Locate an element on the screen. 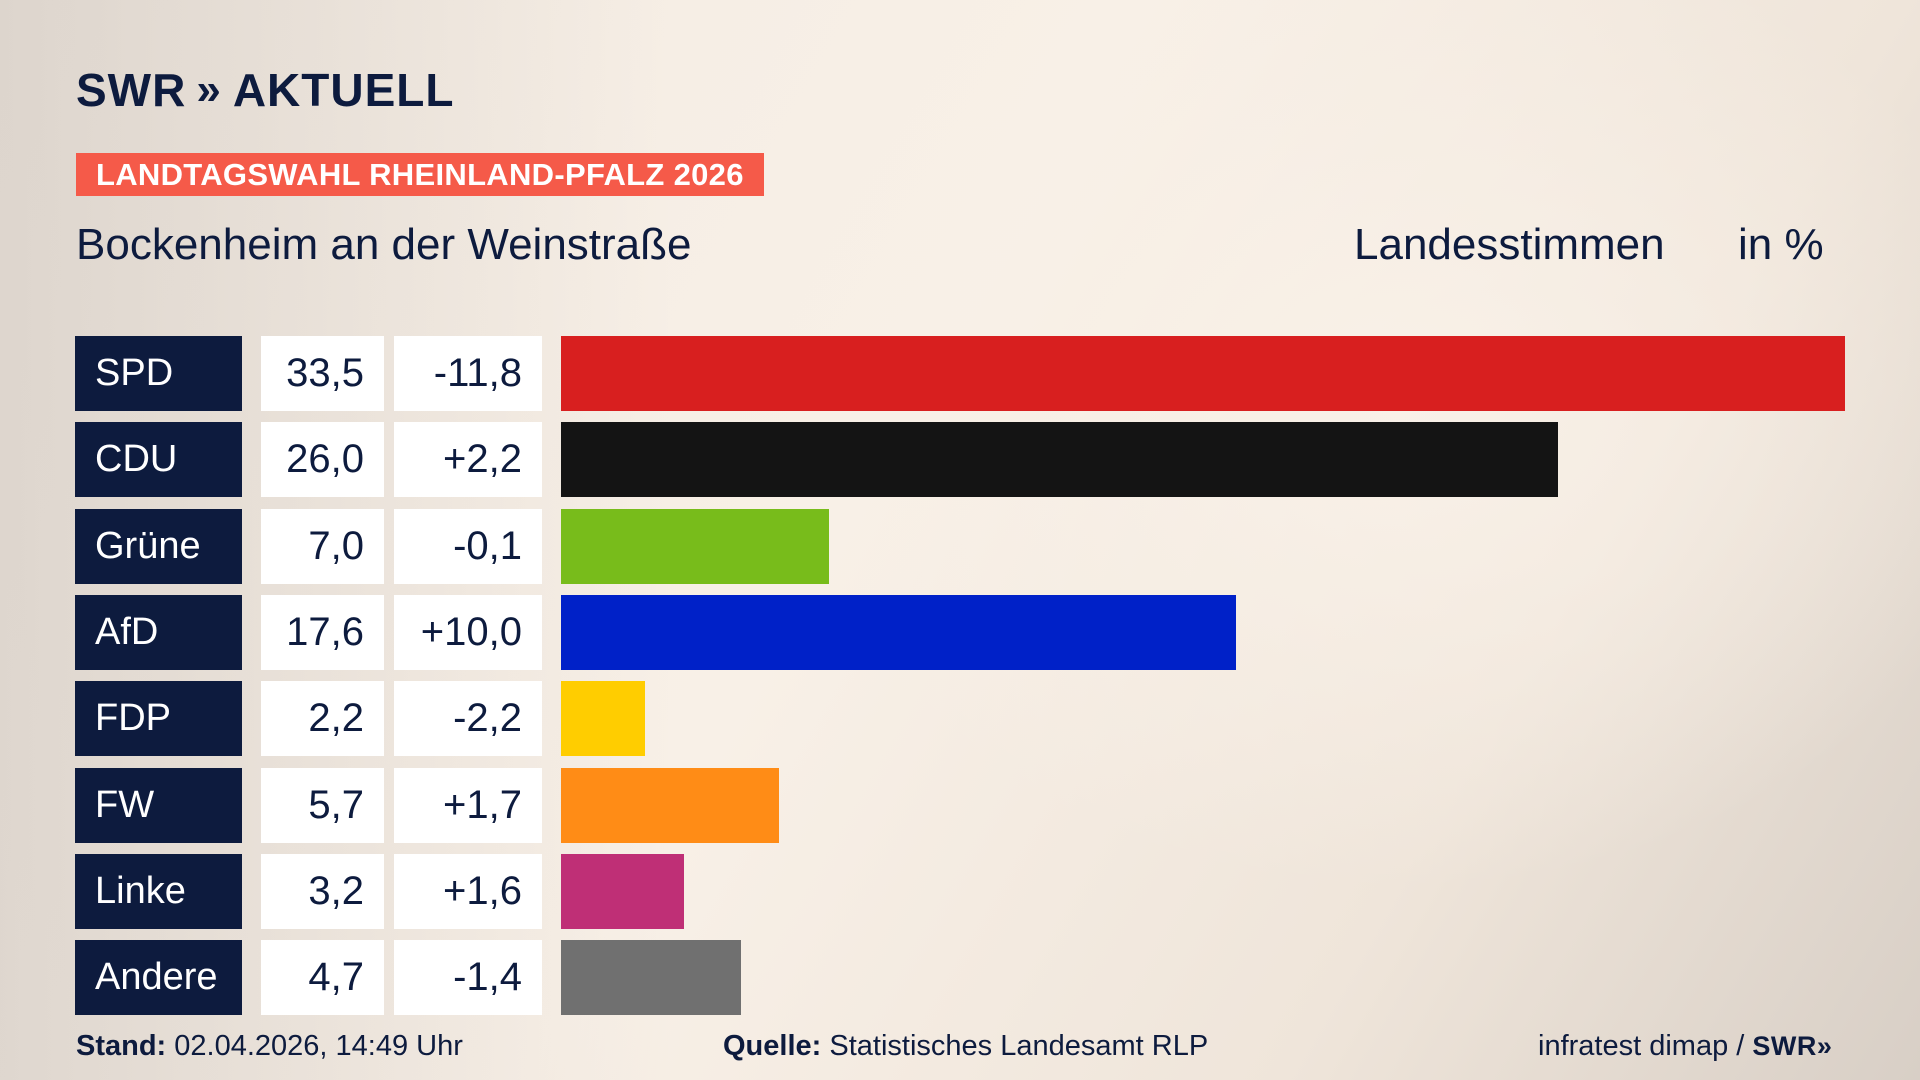 The width and height of the screenshot is (1920, 1080). credit-swr-text: SWR is located at coordinates (1784, 1046).